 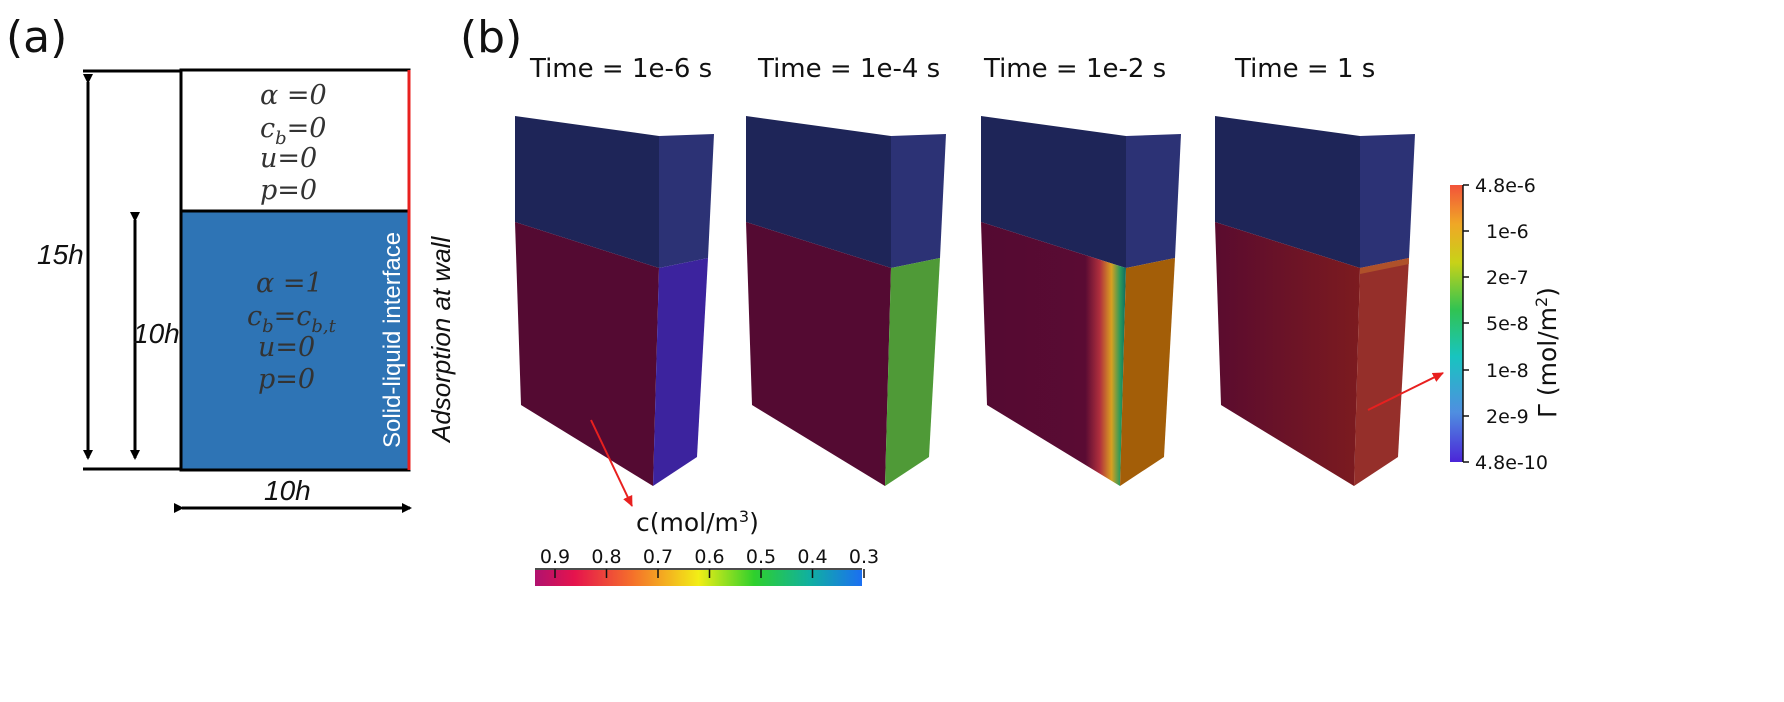 I want to click on dim-label-10h-horizontal: 10h, so click(x=287, y=490).